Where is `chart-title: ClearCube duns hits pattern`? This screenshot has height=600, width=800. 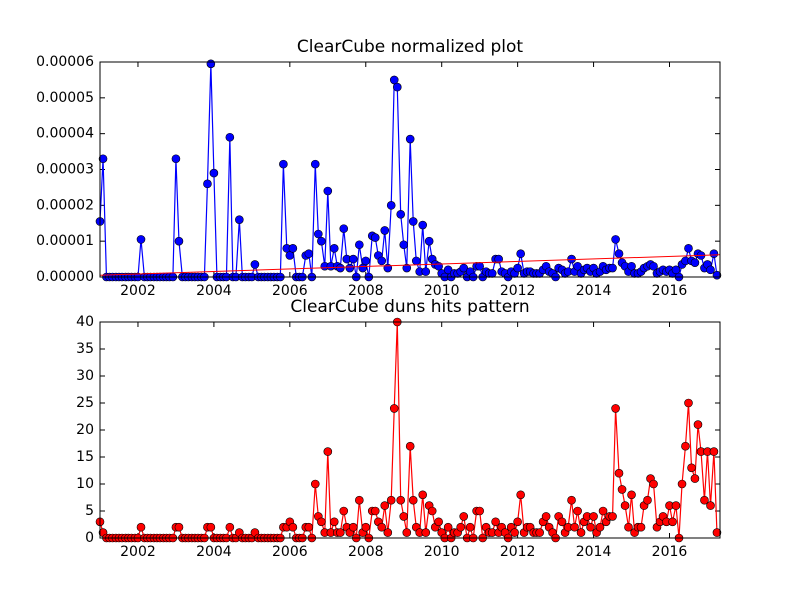 chart-title: ClearCube duns hits pattern is located at coordinates (409, 307).